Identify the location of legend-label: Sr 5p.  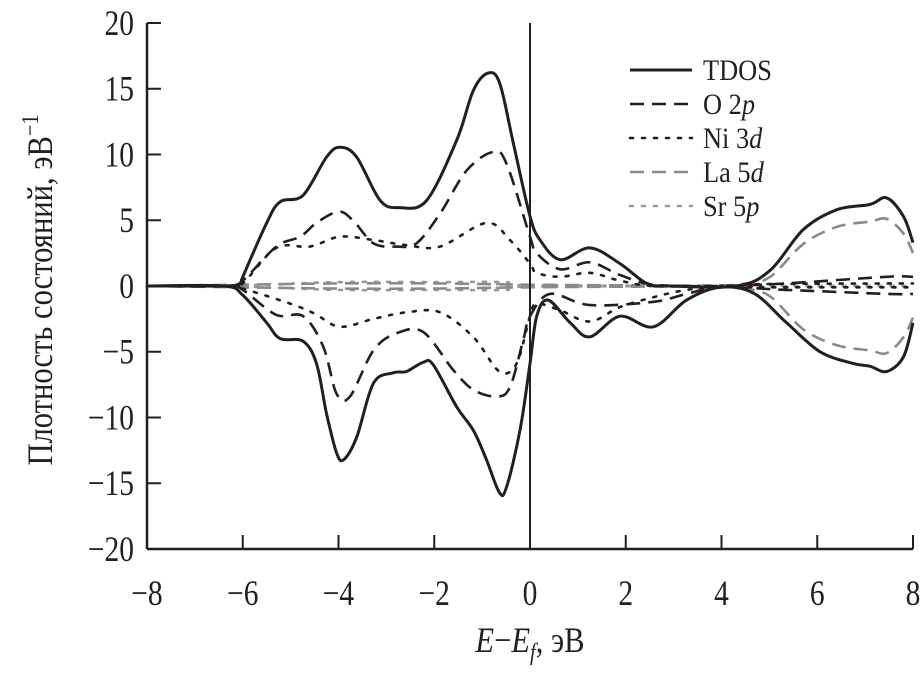
(731, 207).